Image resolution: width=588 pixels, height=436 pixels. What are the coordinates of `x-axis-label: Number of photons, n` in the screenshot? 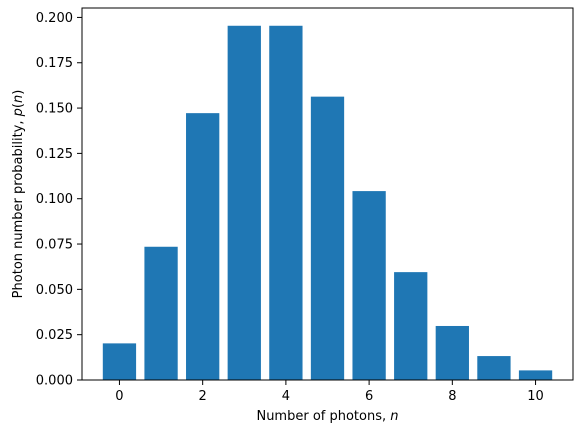 It's located at (327, 416).